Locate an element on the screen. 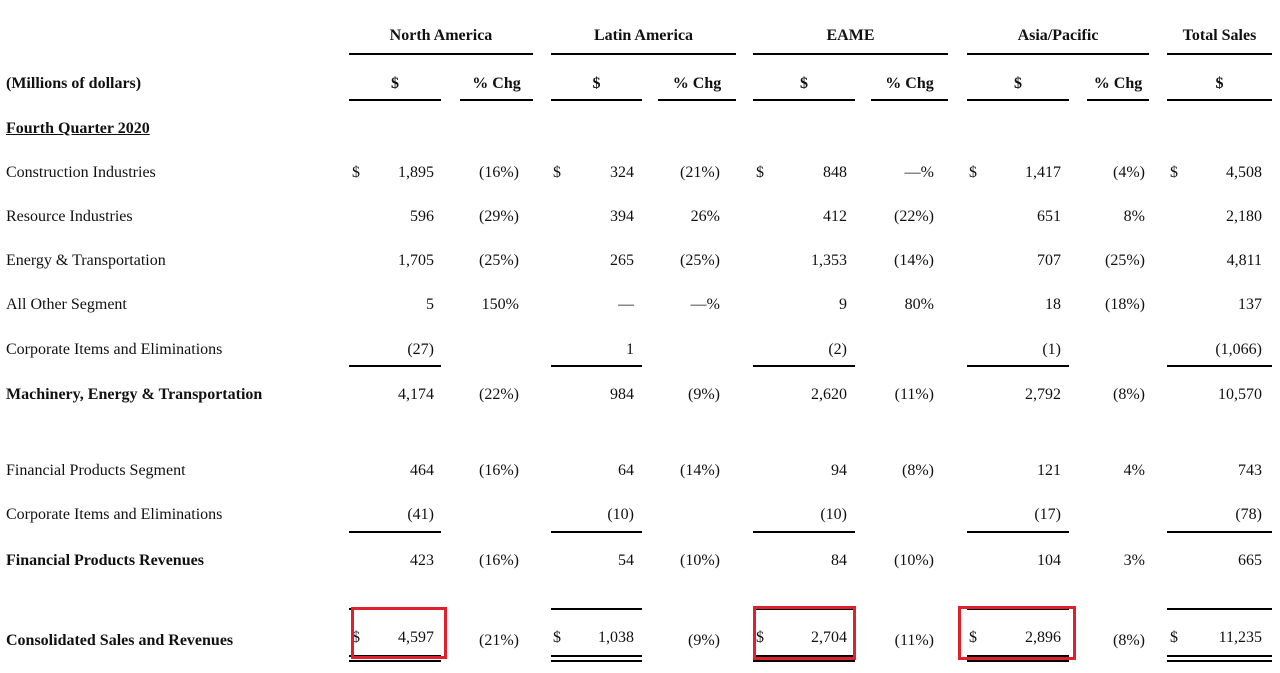 This screenshot has height=673, width=1280. value-cell: 11,235 is located at coordinates (1240, 637).